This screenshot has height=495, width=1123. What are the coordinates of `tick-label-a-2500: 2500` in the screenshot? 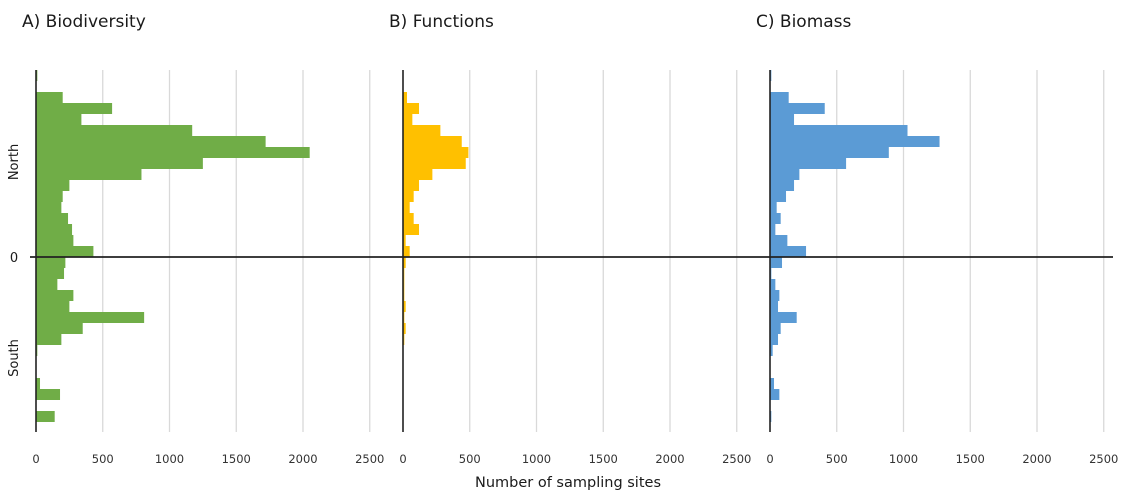 It's located at (369, 459).